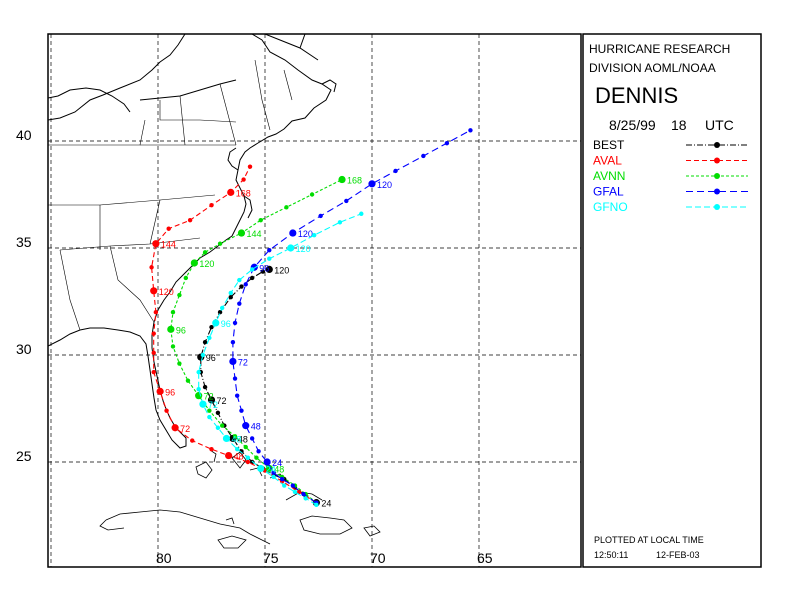 The width and height of the screenshot is (792, 612). I want to click on track-avnn: 48 72 96 120 144 168, so click(264, 340).